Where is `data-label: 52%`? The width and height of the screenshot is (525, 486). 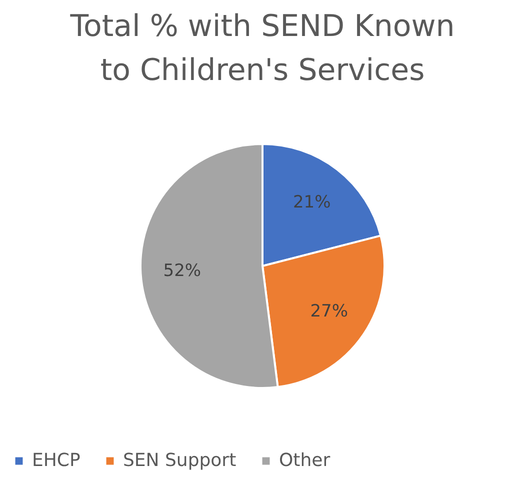 data-label: 52% is located at coordinates (182, 271).